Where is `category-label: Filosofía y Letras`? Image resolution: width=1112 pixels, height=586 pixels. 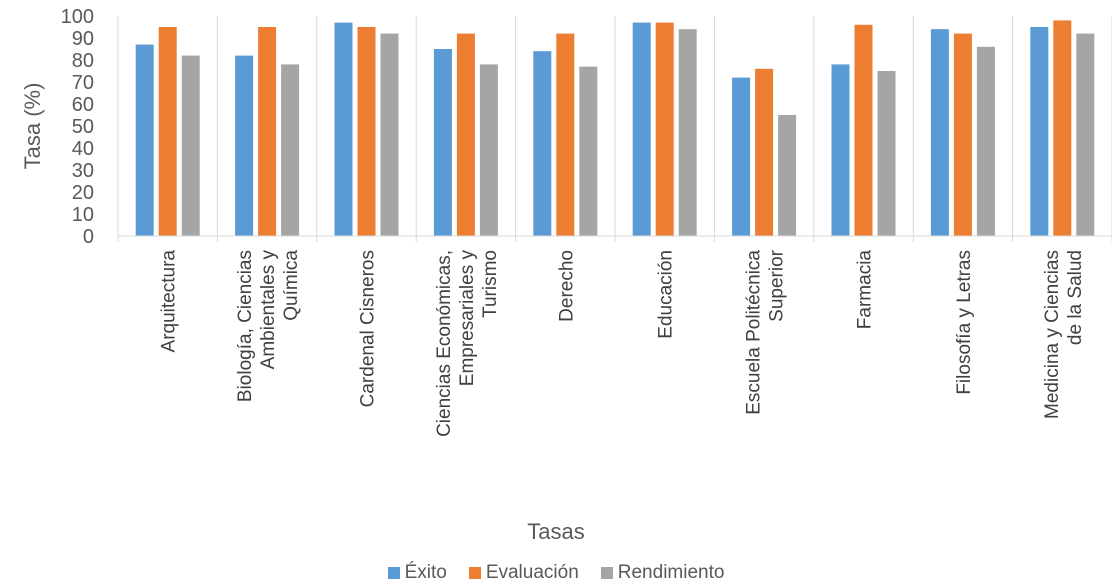
category-label: Filosofía y Letras is located at coordinates (964, 322).